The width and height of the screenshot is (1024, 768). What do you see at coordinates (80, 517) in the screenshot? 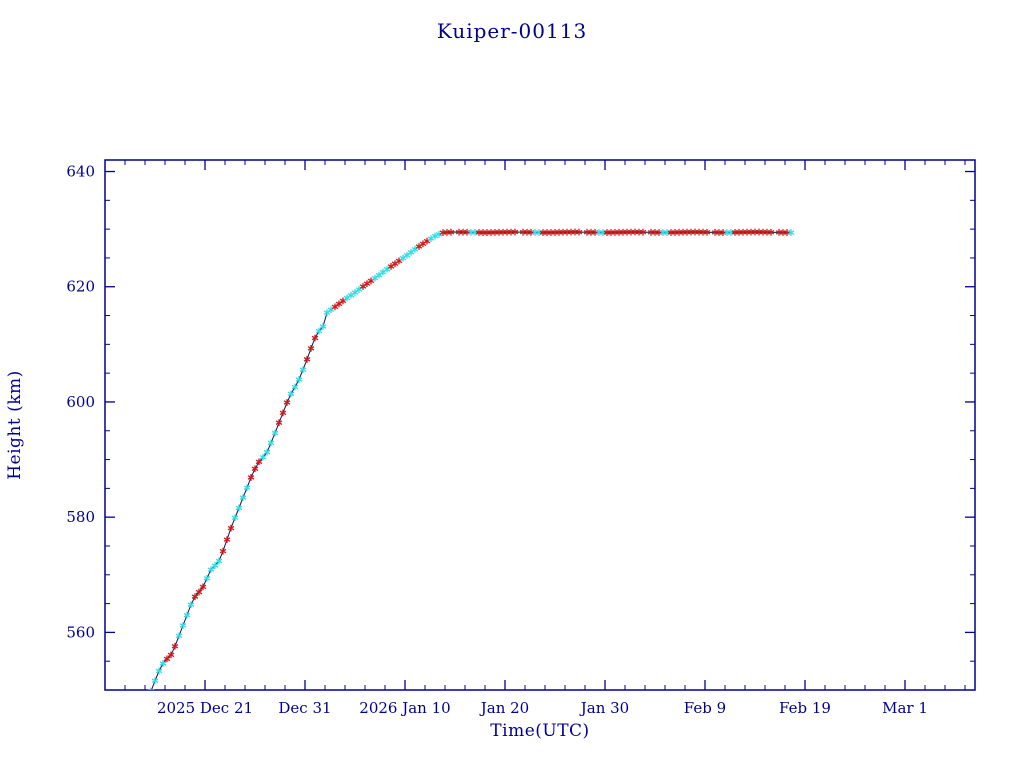
I see `y-tick-label: 580` at bounding box center [80, 517].